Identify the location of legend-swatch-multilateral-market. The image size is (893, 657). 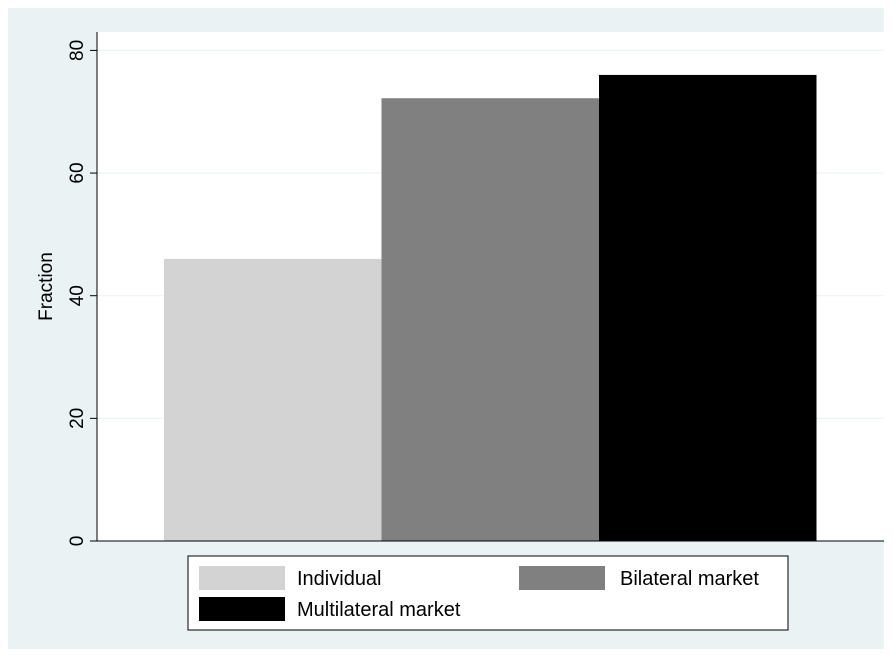
(242, 609).